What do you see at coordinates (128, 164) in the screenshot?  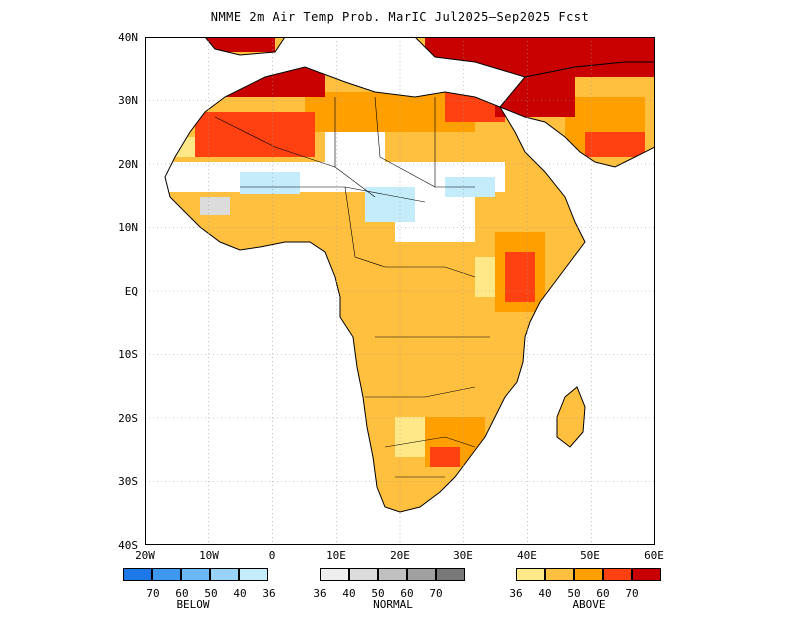 I see `y-label-20n: 20N` at bounding box center [128, 164].